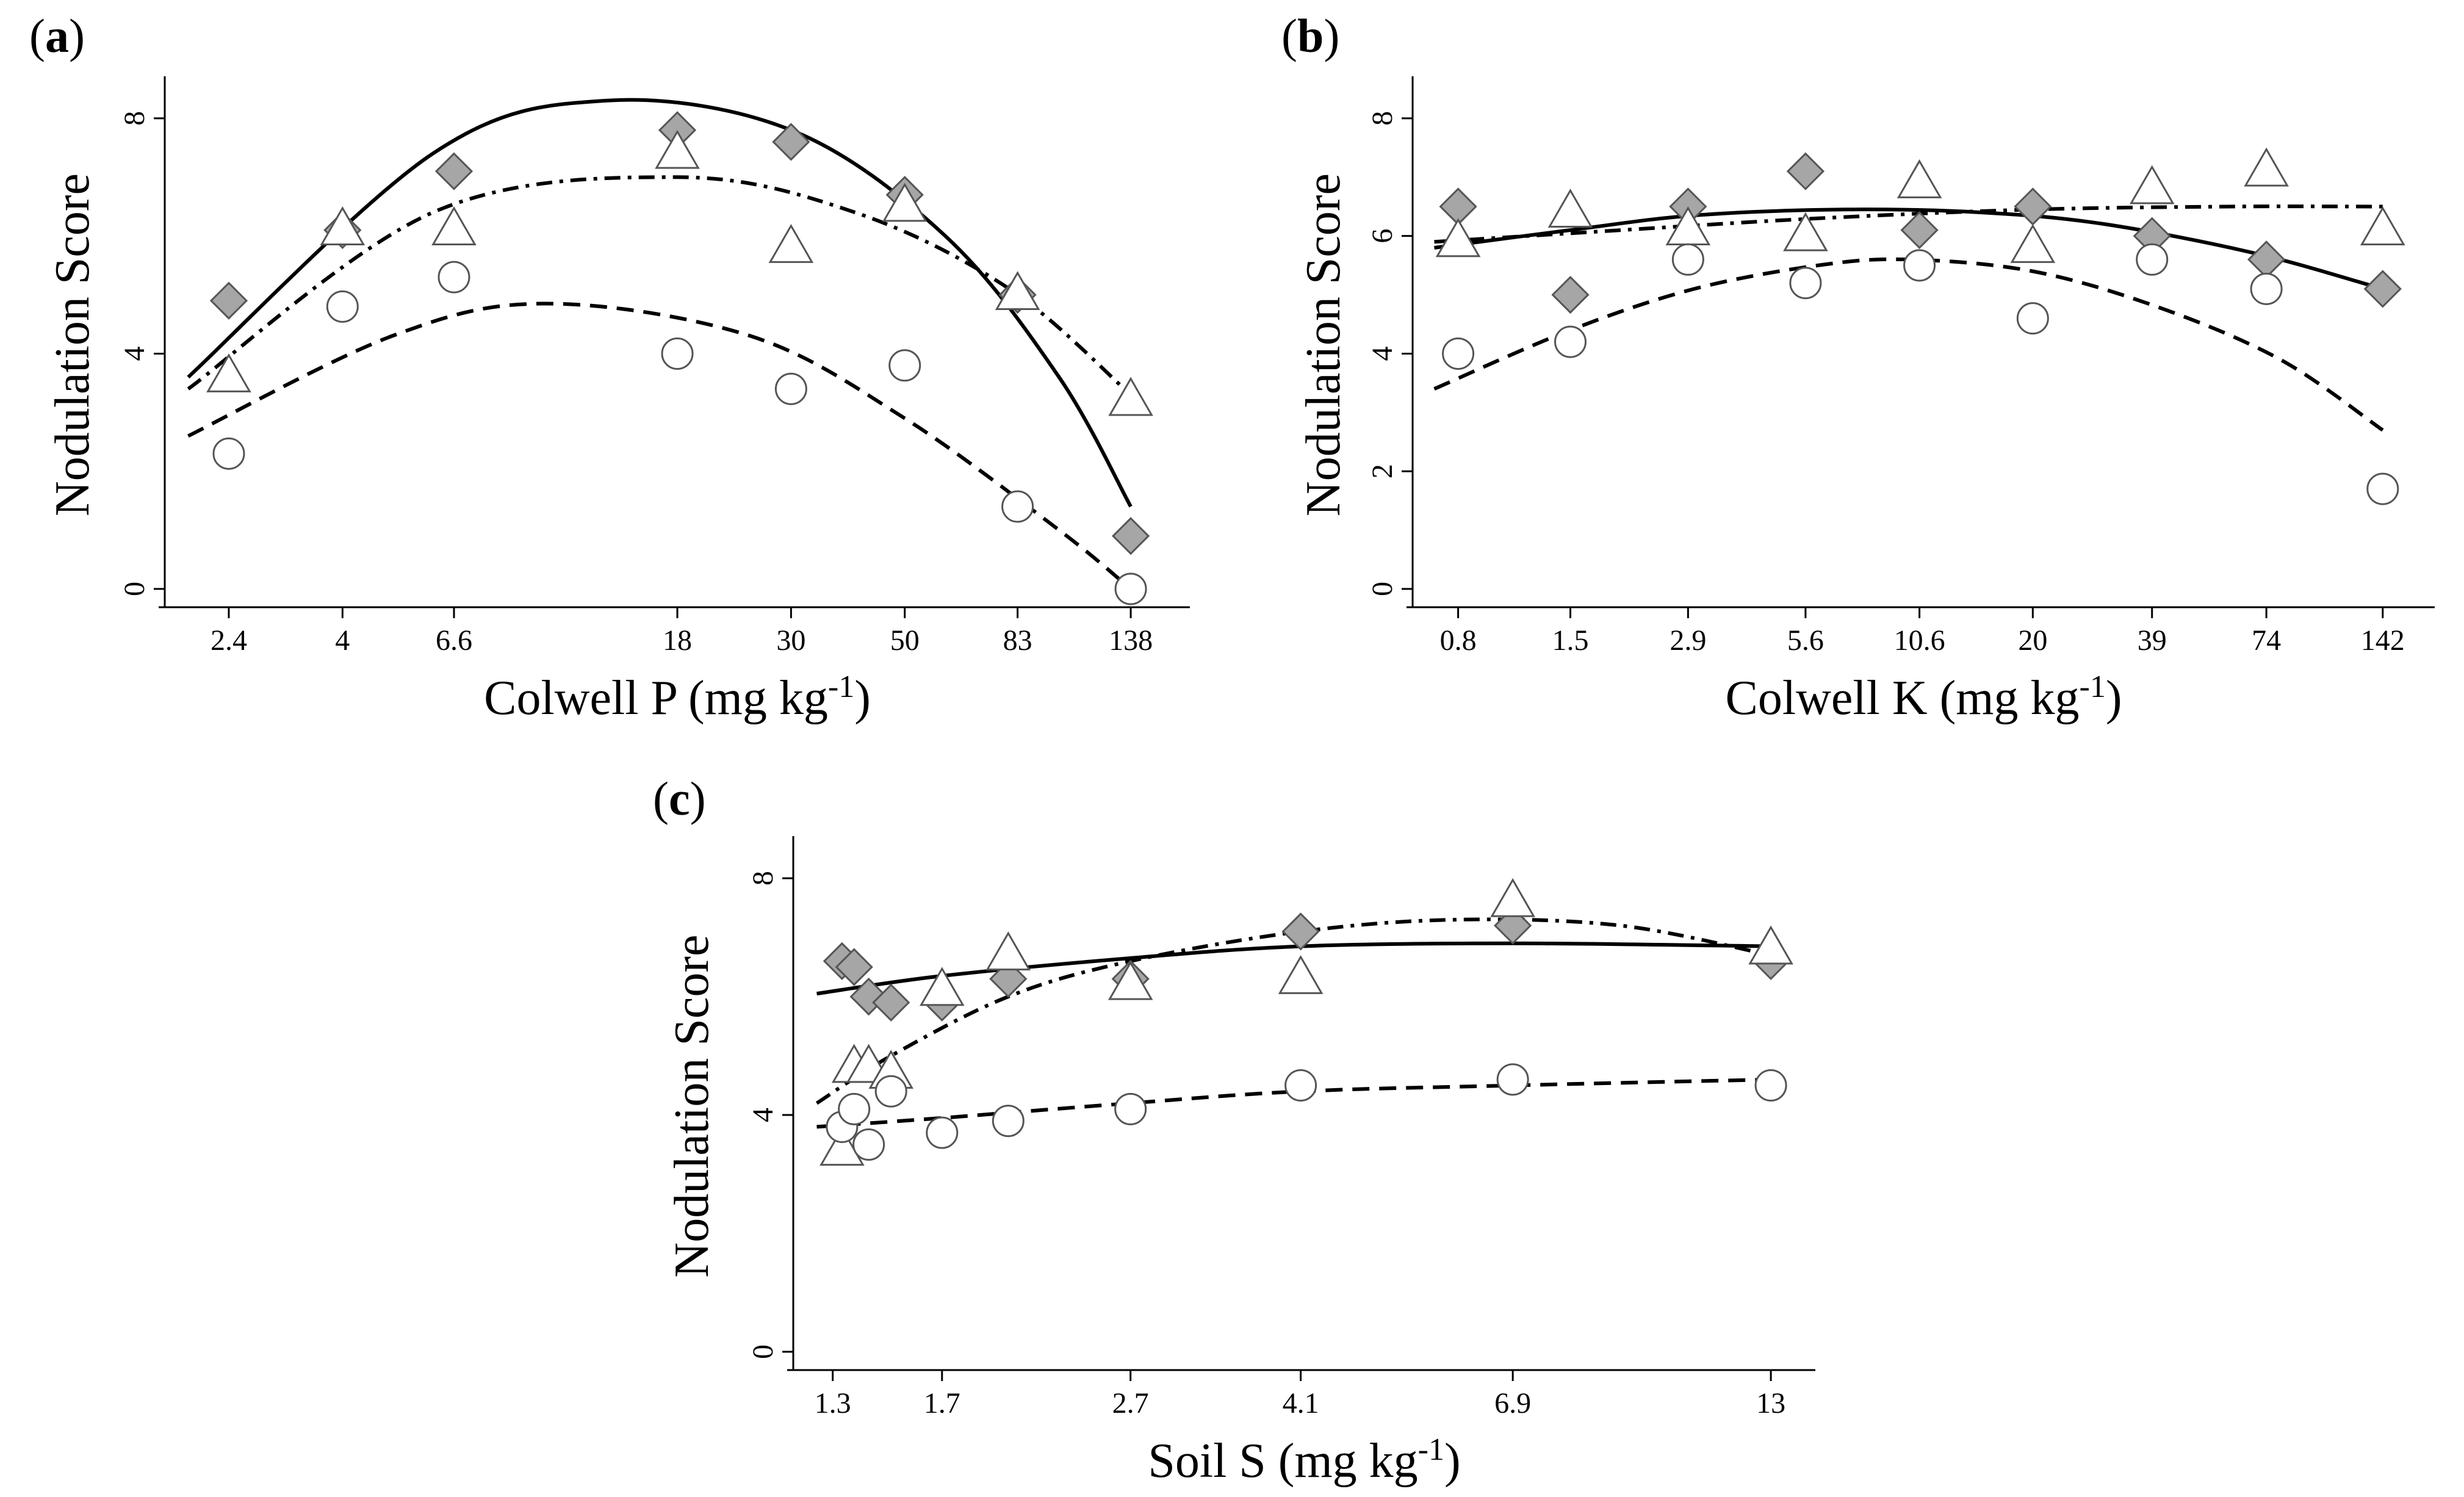 This screenshot has height=1497, width=2464. What do you see at coordinates (1771, 1403) in the screenshot?
I see `x-tick-label: 13` at bounding box center [1771, 1403].